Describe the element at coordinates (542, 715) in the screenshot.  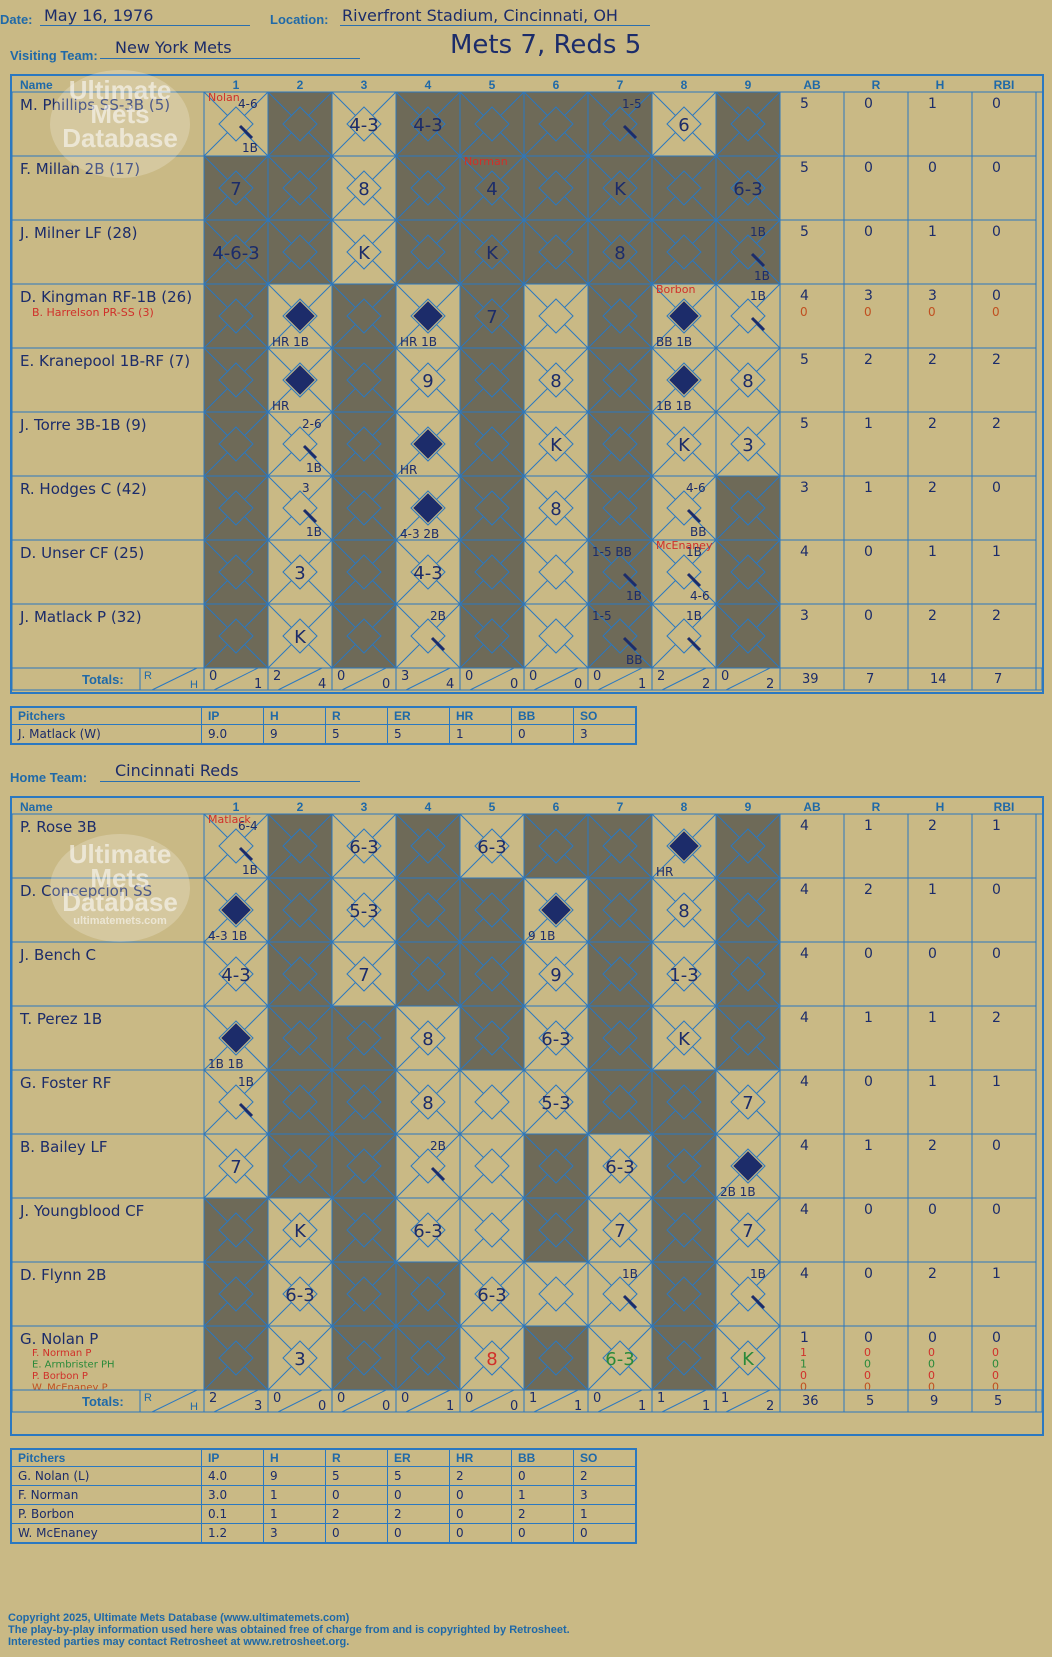
I see `pitching-header: BB` at that location.